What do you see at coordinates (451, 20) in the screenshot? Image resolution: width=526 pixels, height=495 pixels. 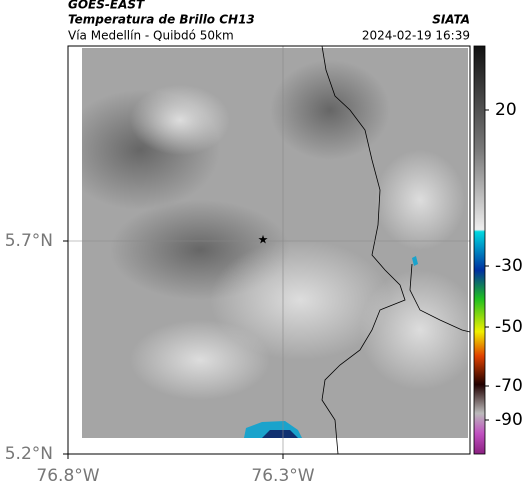 I see `agency: SIATA` at bounding box center [451, 20].